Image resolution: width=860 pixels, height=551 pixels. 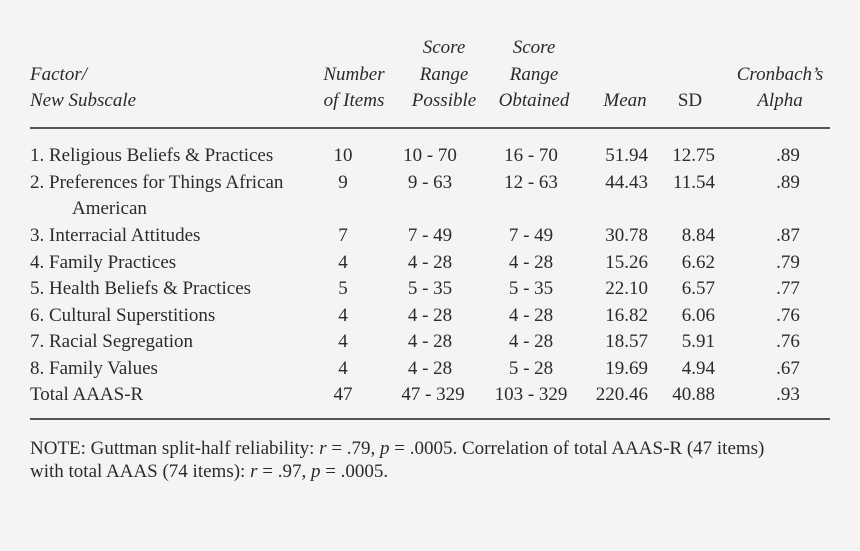 I want to click on row-alpha: .87, so click(x=788, y=235).